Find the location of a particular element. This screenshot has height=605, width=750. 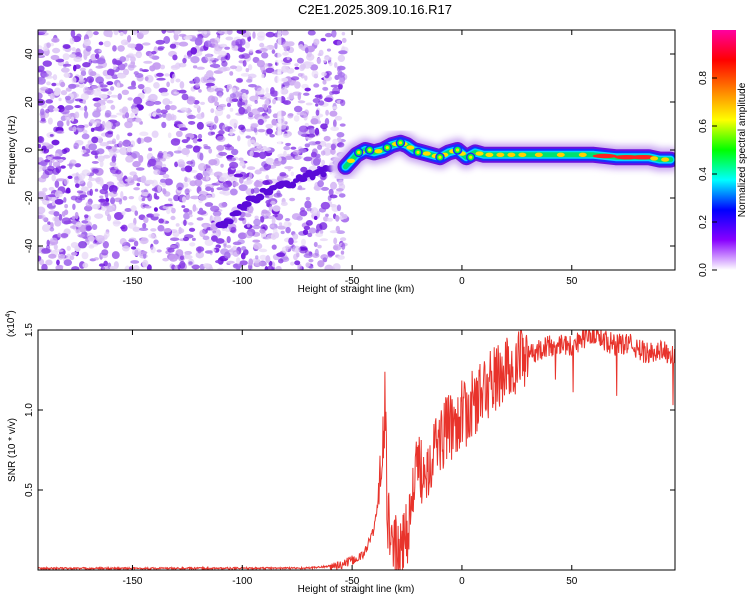

signal-knot-core is located at coordinates (471, 157).